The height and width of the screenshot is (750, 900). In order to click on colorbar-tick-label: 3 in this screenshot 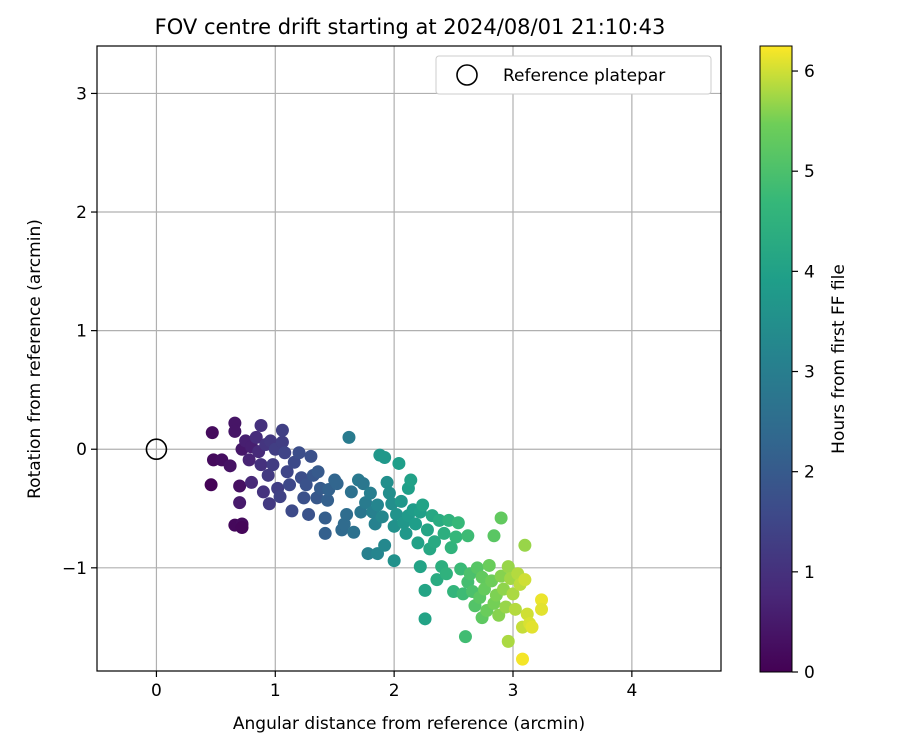, I will do `click(809, 373)`.